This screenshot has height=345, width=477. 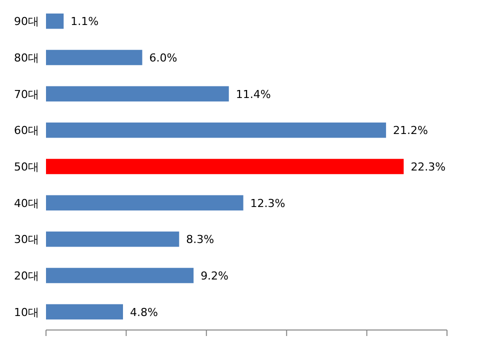 What do you see at coordinates (26, 131) in the screenshot?
I see `y-tick-label: 60대` at bounding box center [26, 131].